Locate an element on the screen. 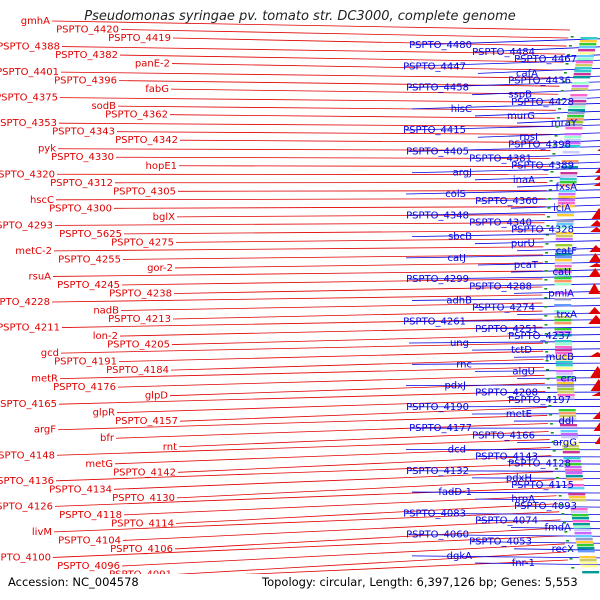 The height and width of the screenshot is (600, 600). left-gene-label: PSPTO_4320 is located at coordinates (27, 174).